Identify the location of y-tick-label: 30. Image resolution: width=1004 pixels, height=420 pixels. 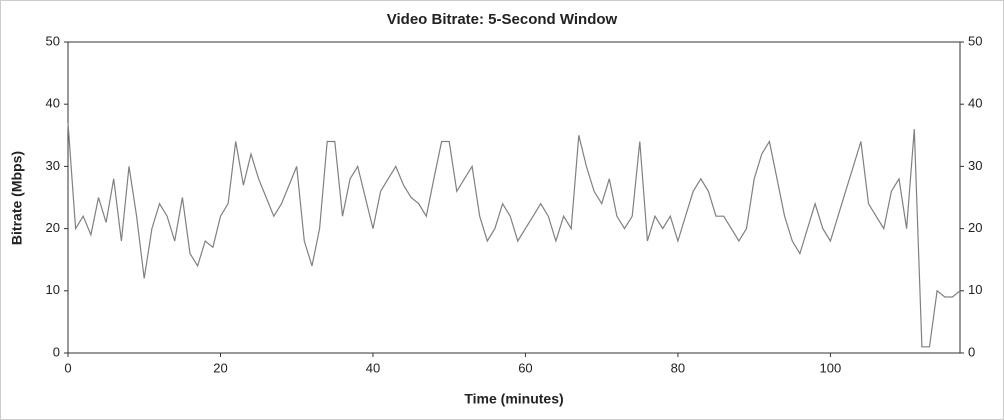
(53, 165).